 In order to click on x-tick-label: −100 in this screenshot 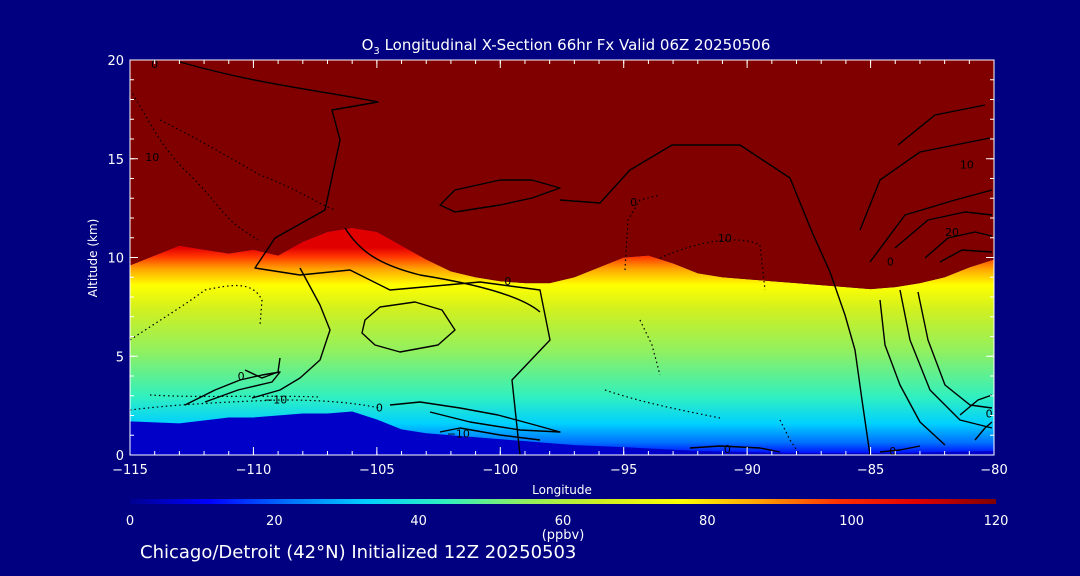, I will do `click(500, 470)`.